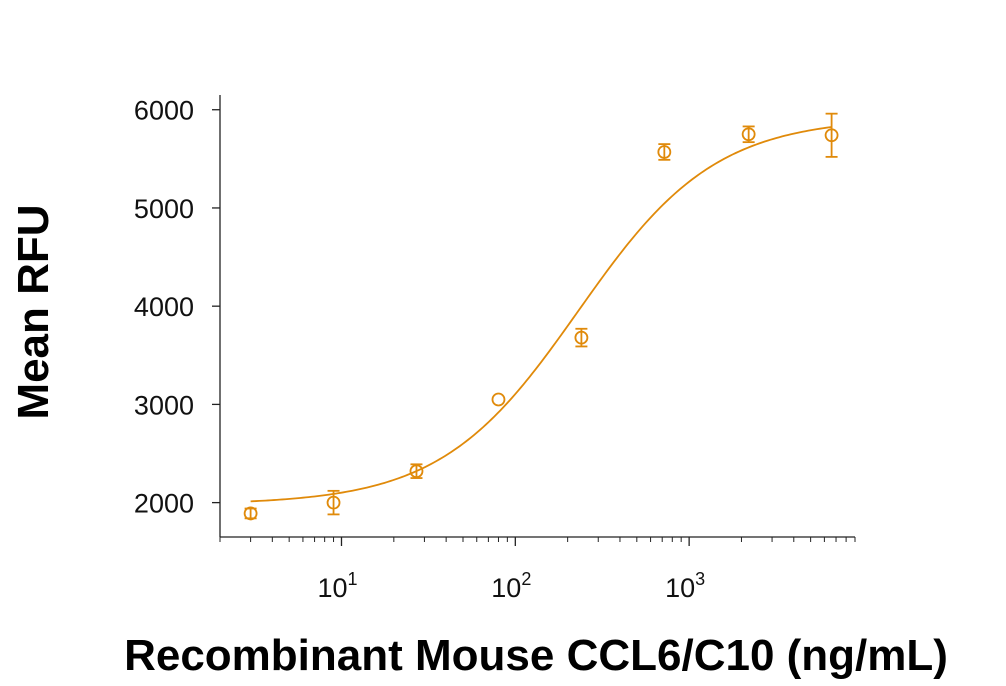 The width and height of the screenshot is (1006, 686). What do you see at coordinates (536, 655) in the screenshot?
I see `x-axis-title: Recombinant Mouse CCL6/C10 (ng/mL)` at bounding box center [536, 655].